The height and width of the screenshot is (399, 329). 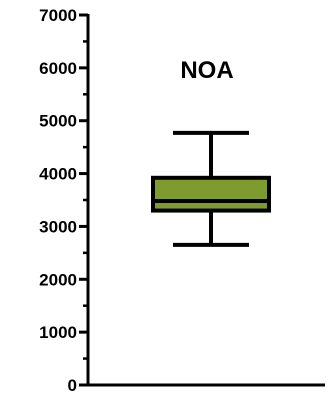 What do you see at coordinates (58, 332) in the screenshot?
I see `y-tick-label: 1000` at bounding box center [58, 332].